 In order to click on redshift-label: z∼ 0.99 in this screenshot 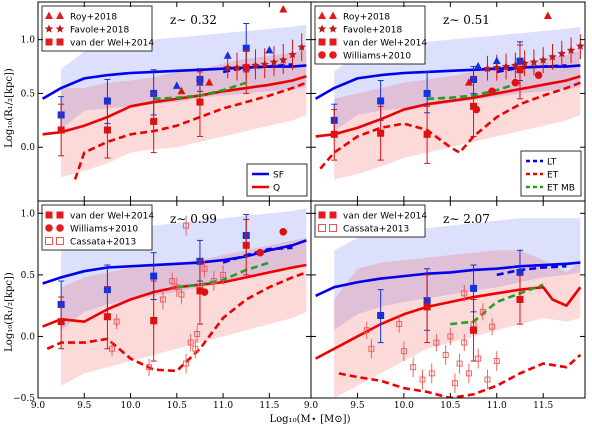, I will do `click(193, 219)`.